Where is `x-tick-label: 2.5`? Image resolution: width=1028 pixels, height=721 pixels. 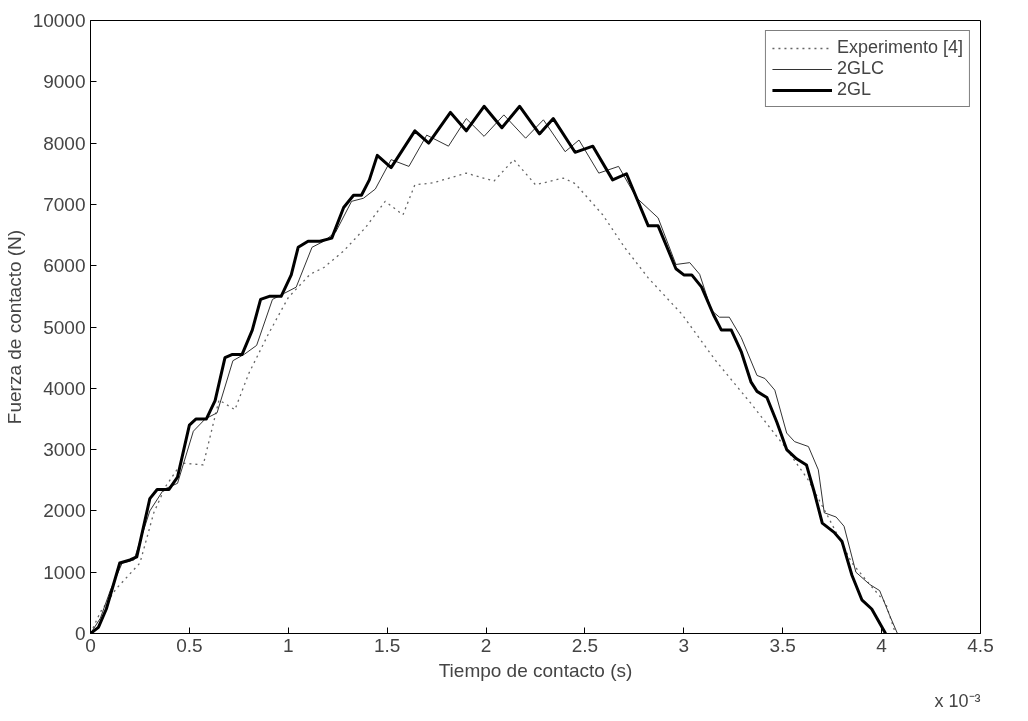 x-tick-label: 2.5 is located at coordinates (585, 645).